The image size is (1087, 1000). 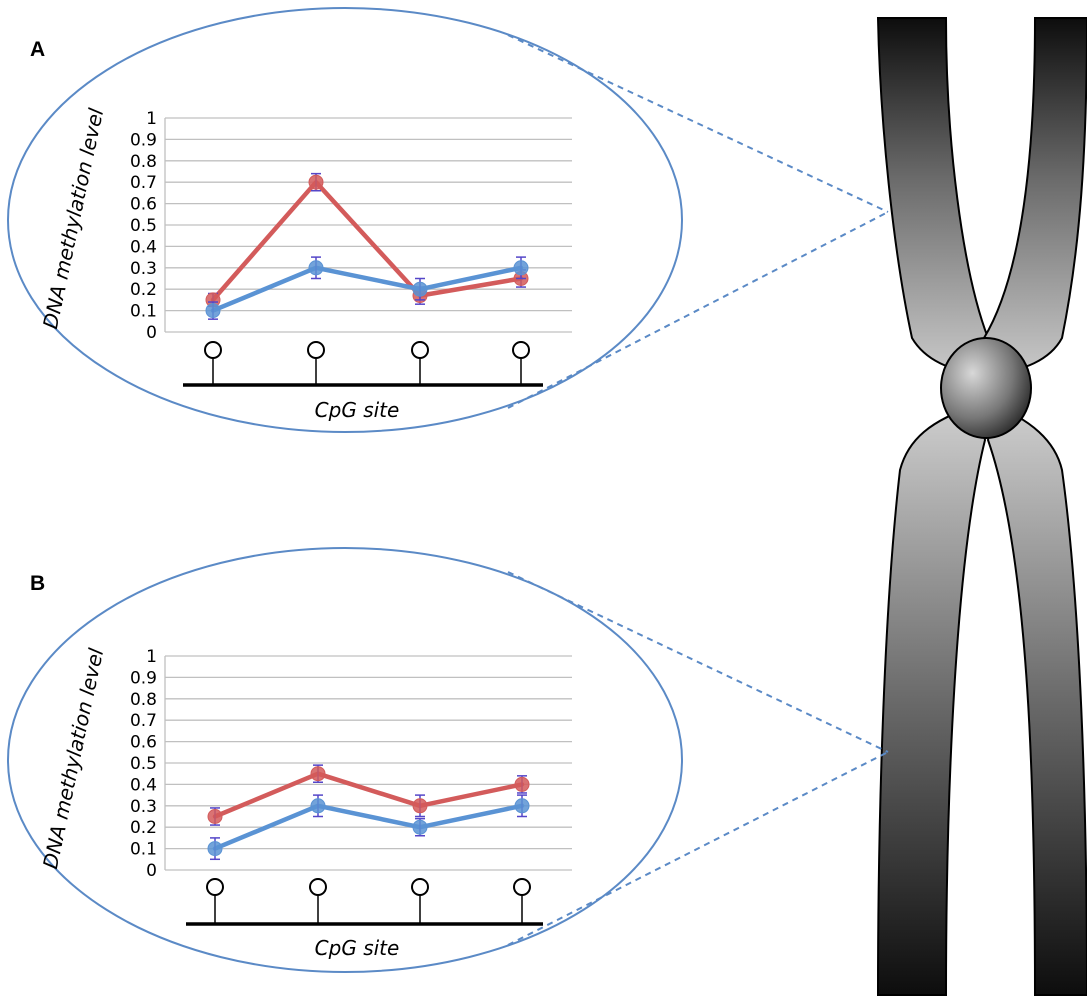 I want to click on chart-b-y-tick-label: 0.5, so click(x=143, y=764).